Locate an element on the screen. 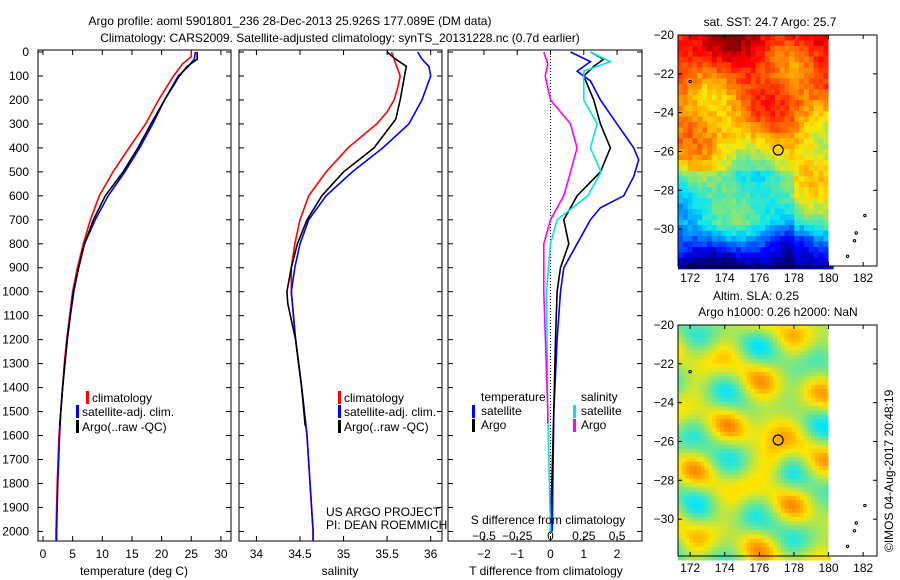  salinity-axis-label: salinity is located at coordinates (340, 571).